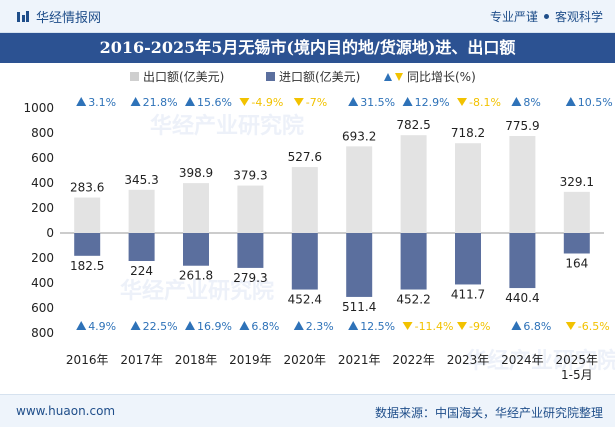 The width and height of the screenshot is (615, 427). I want to click on import-value-label: 261.8, so click(196, 276).